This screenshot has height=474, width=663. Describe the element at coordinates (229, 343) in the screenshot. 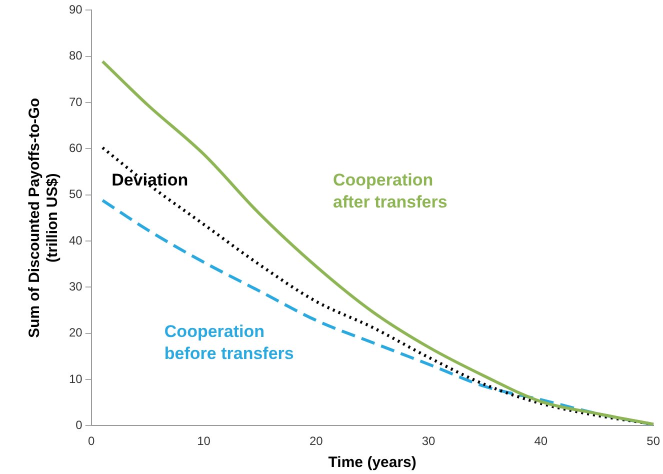

I see `series-label: Cooperation before transfers` at that location.